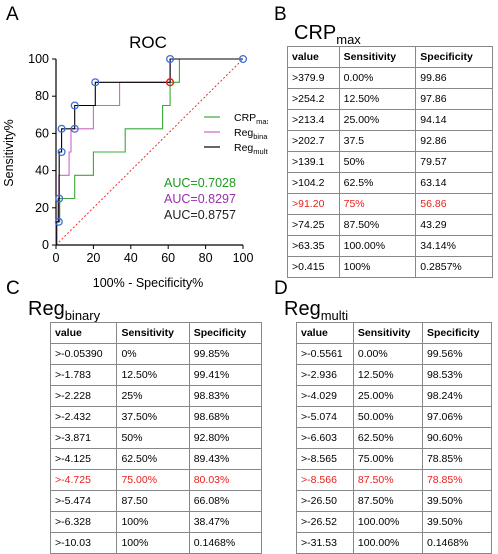 Image resolution: width=498 pixels, height=554 pixels. Describe the element at coordinates (42, 208) in the screenshot. I see `y-tick-label: 20` at that location.